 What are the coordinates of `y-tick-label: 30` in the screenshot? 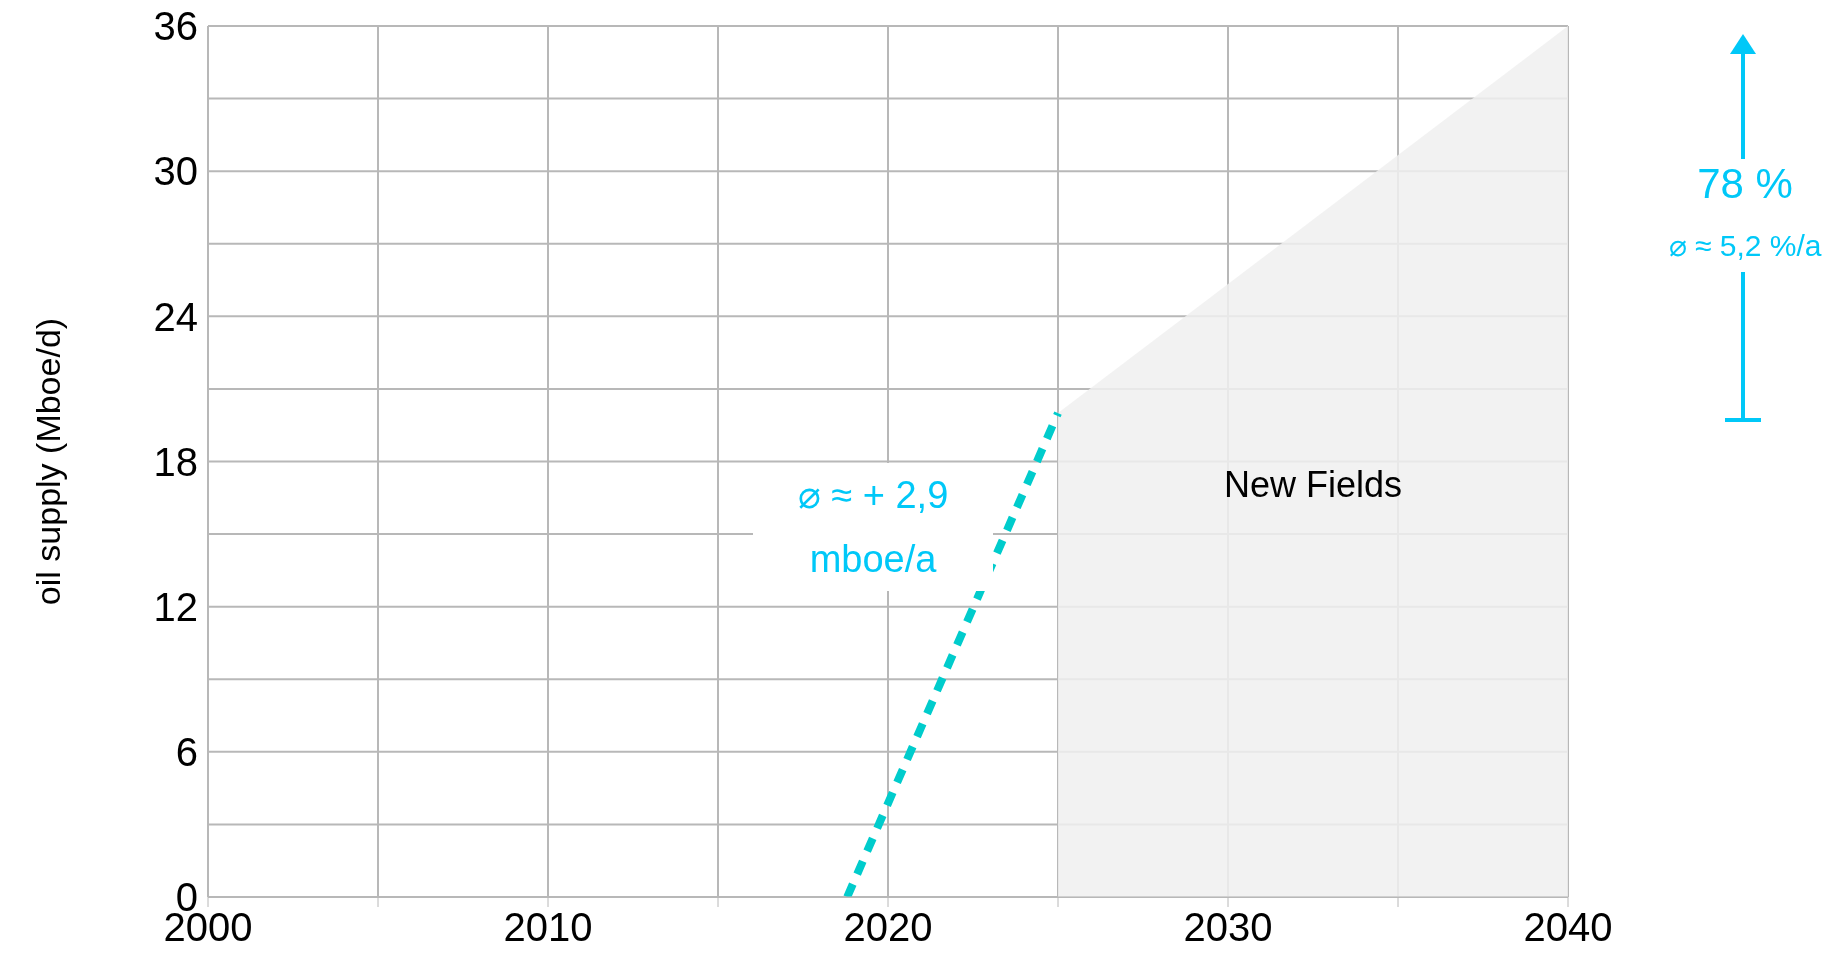 It's located at (175, 171).